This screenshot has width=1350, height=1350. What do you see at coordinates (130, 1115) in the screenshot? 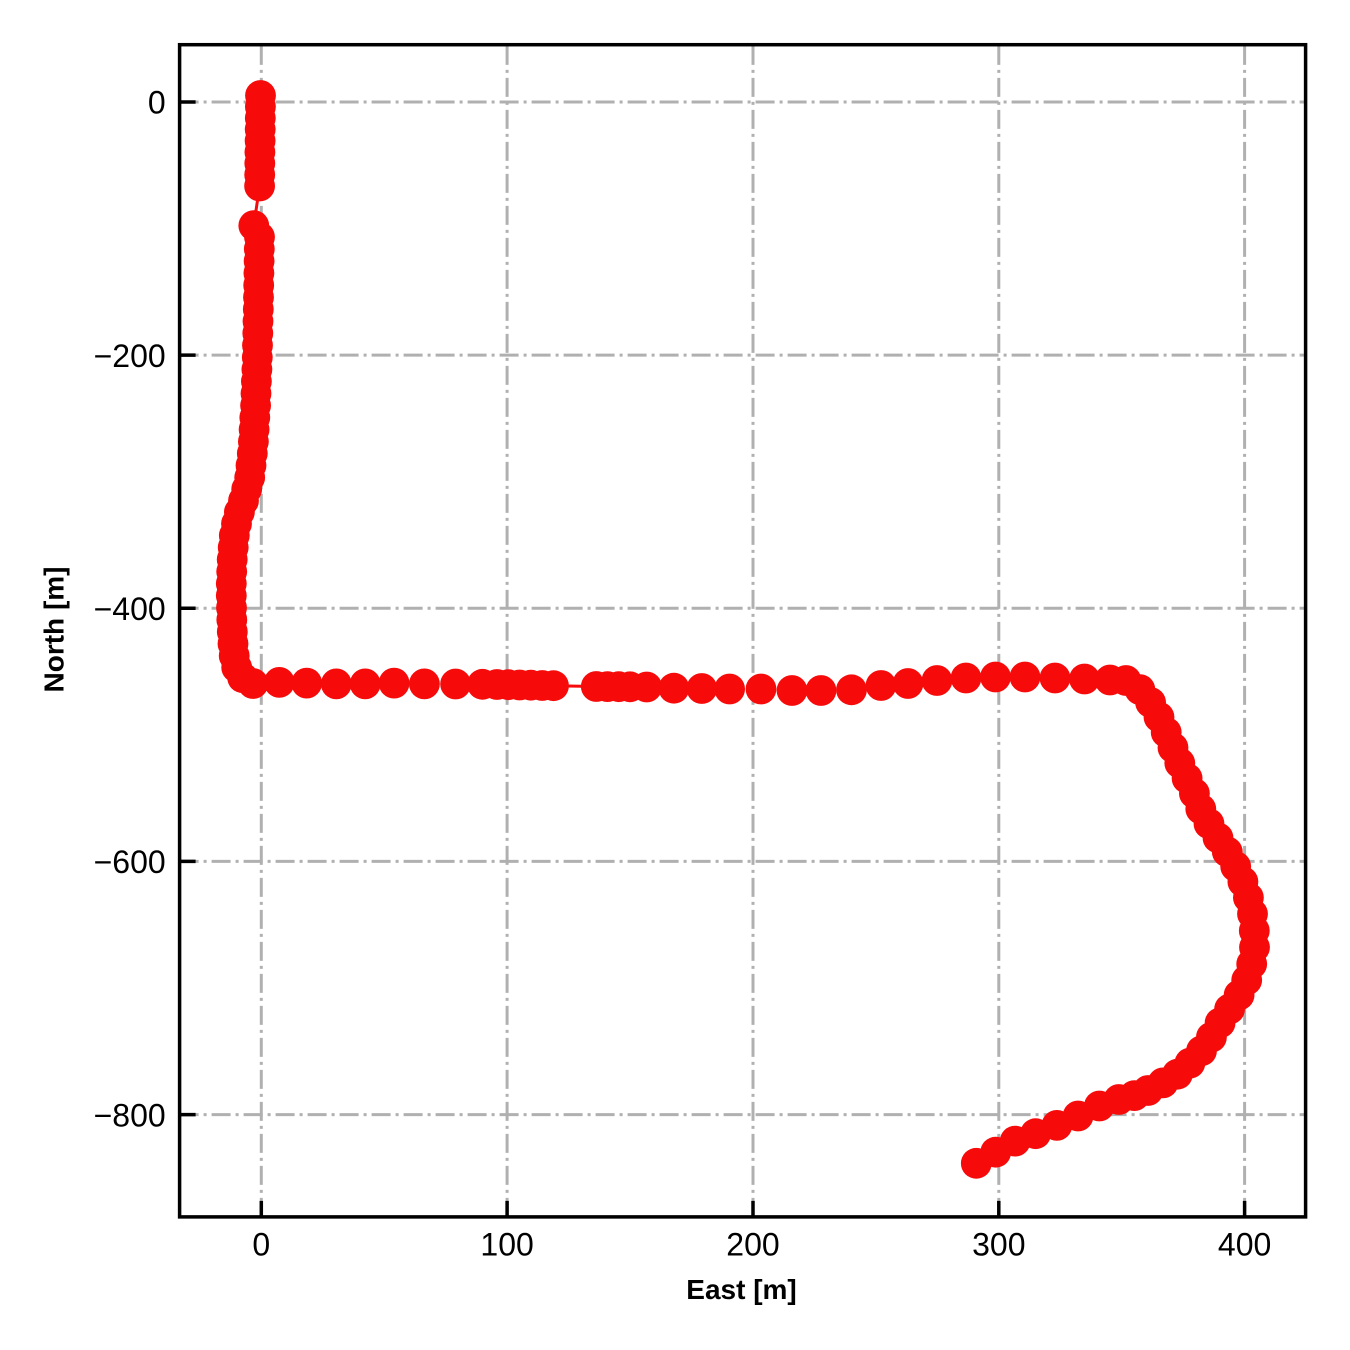
I see `svg-text: −800` at bounding box center [130, 1115].